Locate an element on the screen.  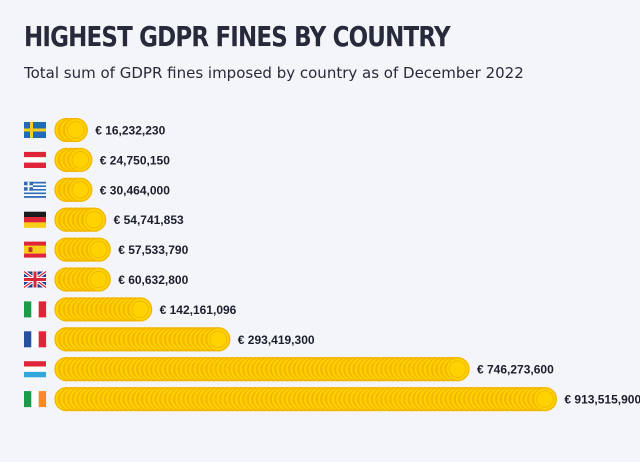
value-label: € 54,741,853 is located at coordinates (149, 220).